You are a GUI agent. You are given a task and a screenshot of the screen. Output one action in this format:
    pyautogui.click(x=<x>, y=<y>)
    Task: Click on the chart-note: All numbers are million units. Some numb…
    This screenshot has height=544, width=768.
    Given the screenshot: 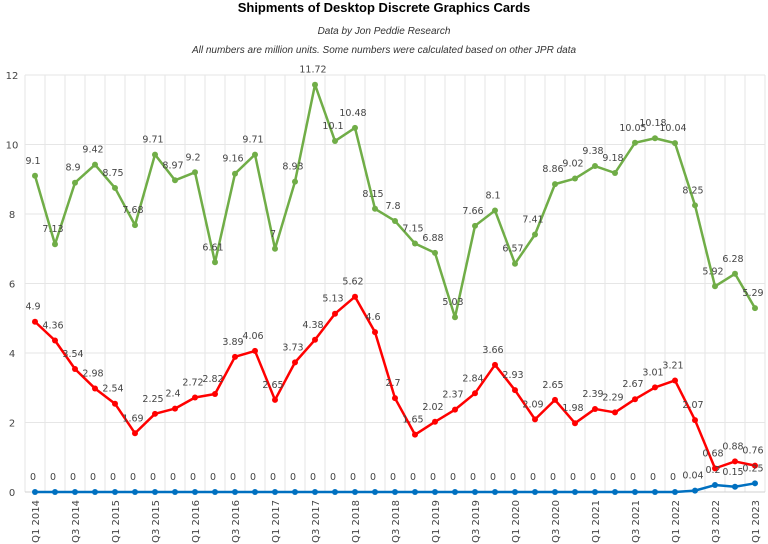 What is the action you would take?
    pyautogui.click(x=384, y=50)
    